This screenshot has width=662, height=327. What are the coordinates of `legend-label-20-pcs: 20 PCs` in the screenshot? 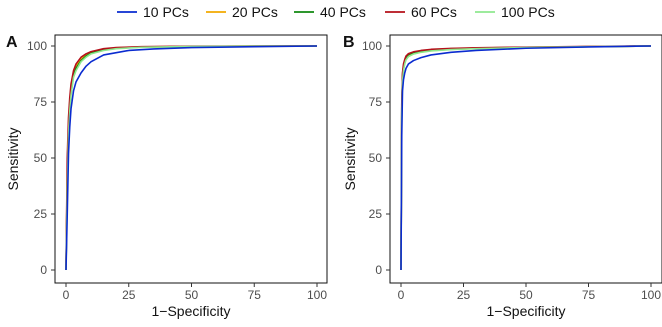 It's located at (255, 12).